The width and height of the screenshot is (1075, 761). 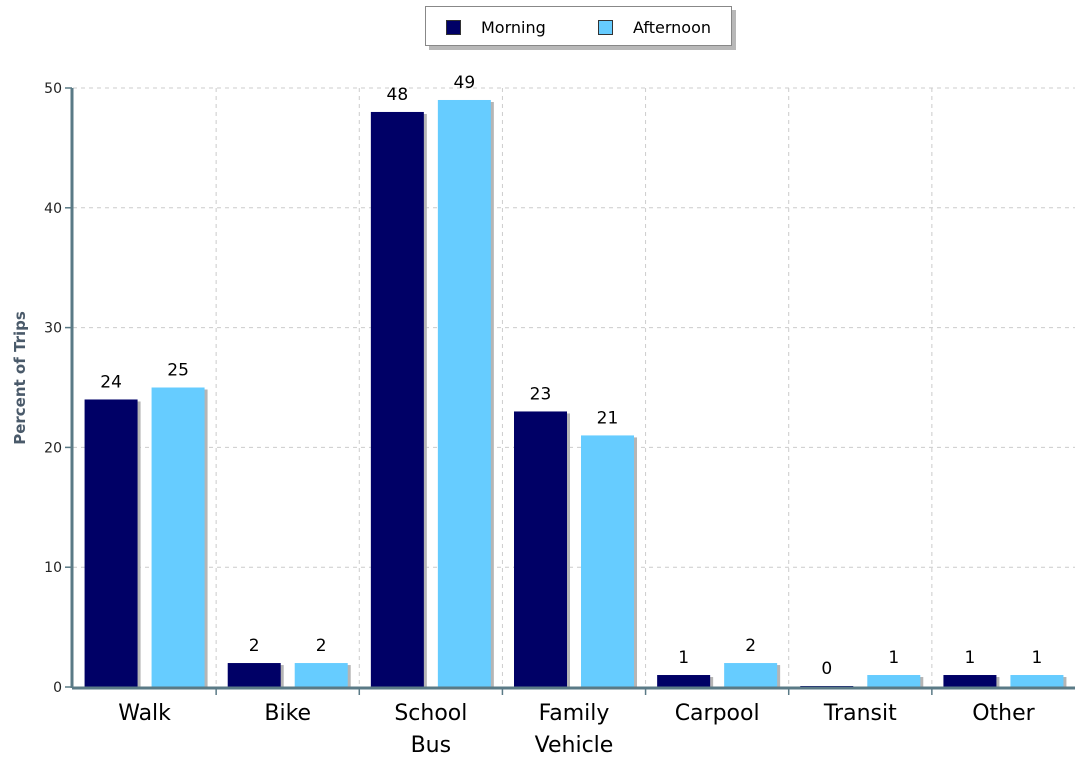 I want to click on legend-swatch-morning, so click(x=453, y=27).